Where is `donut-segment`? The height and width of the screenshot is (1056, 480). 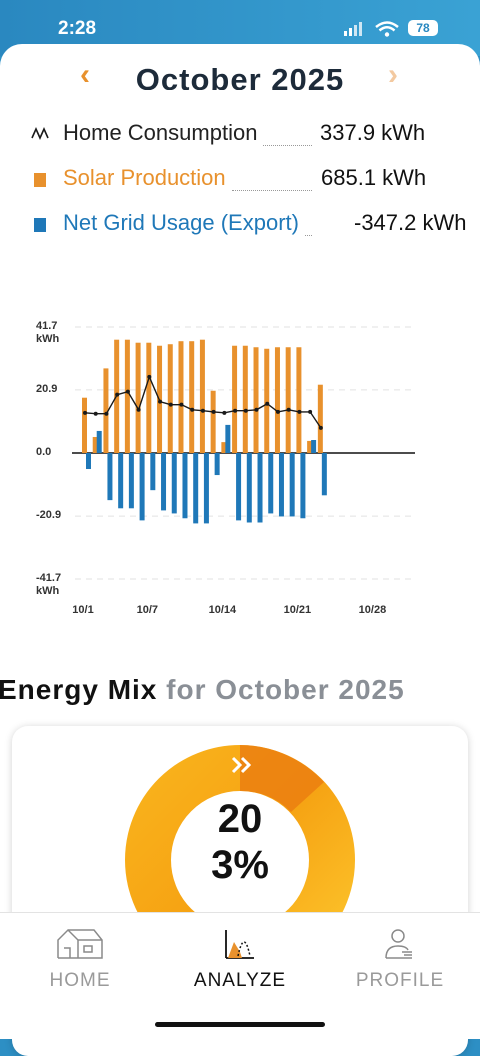 donut-segment is located at coordinates (282, 778).